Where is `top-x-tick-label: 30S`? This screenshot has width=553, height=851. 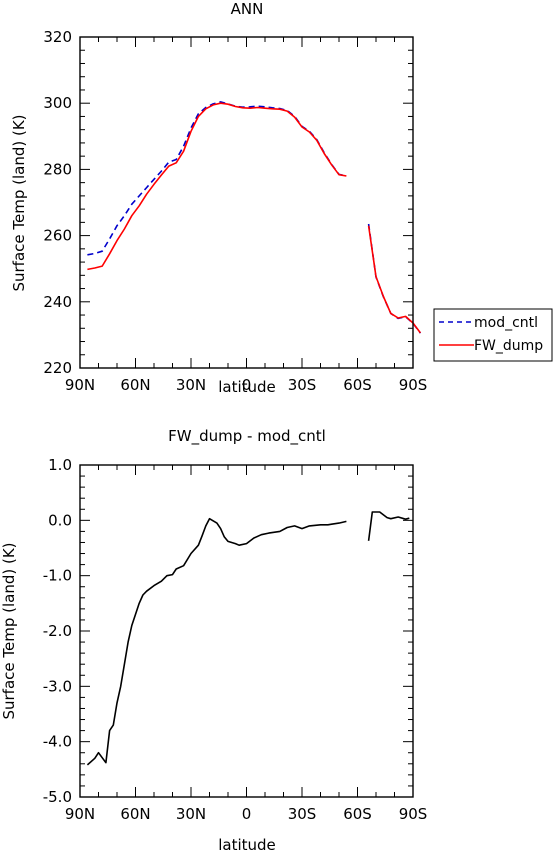
top-x-tick-label: 30S is located at coordinates (302, 385).